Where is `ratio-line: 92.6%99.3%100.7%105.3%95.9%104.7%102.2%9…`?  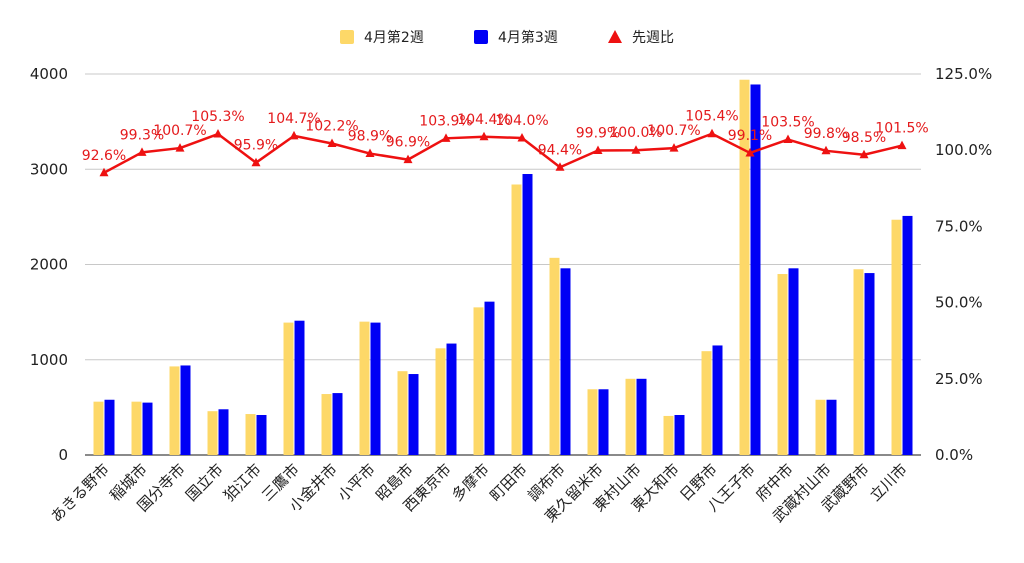
ratio-line: 92.6%99.3%100.7%105.3%95.9%104.7%102.2%9… is located at coordinates (505, 143).